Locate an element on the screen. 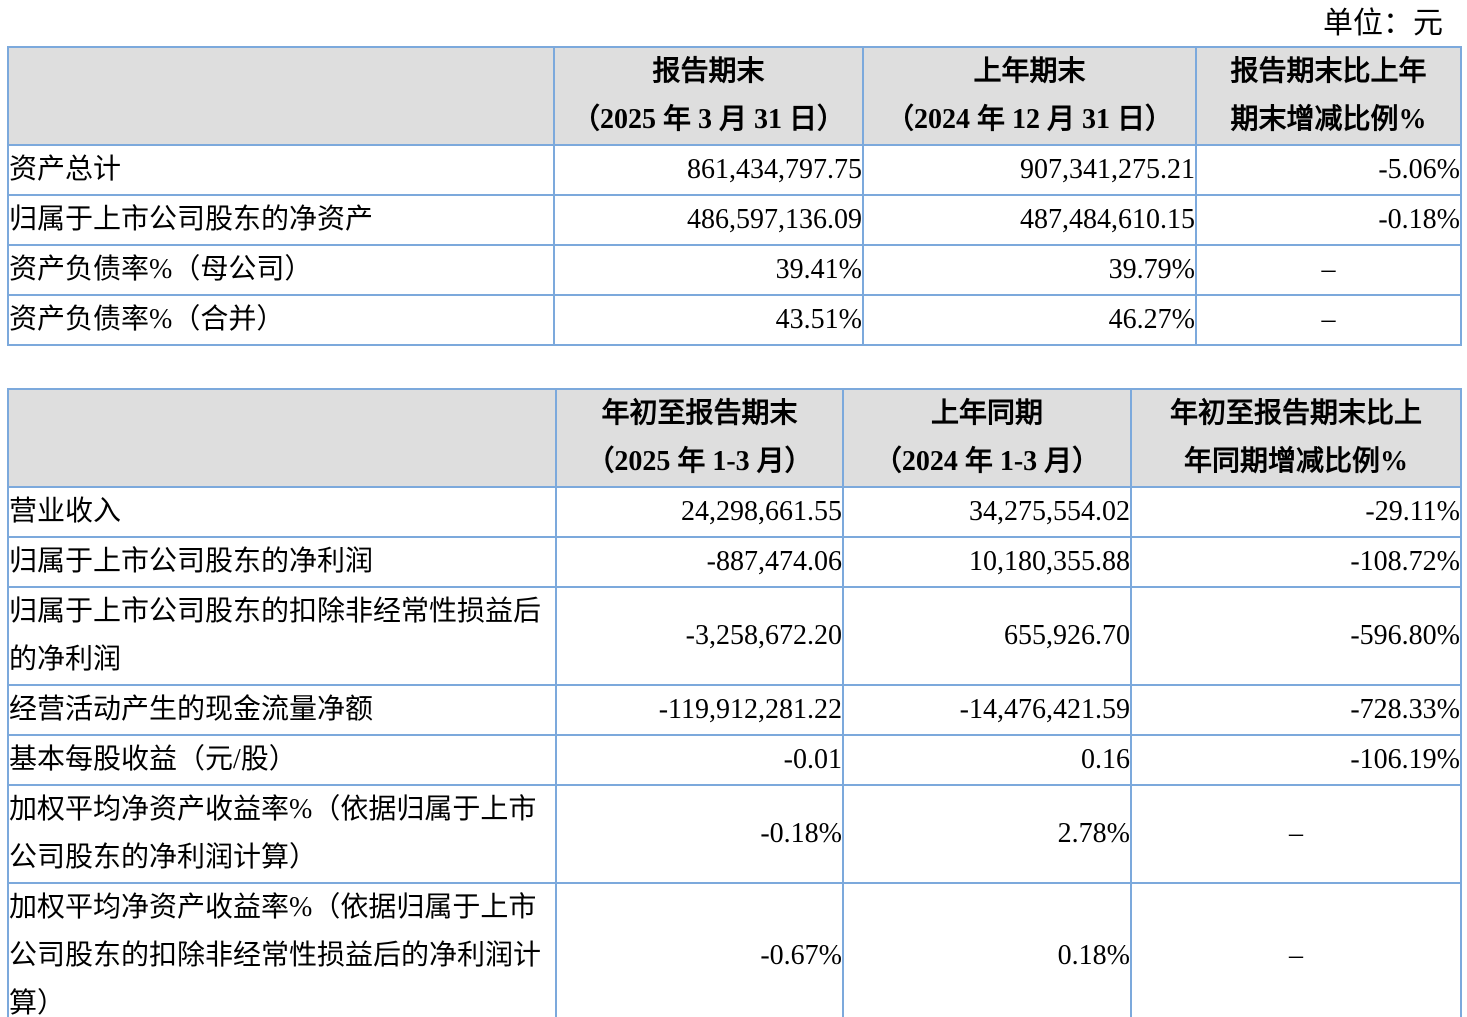 The width and height of the screenshot is (1467, 1017). value-current-period: -0.18% is located at coordinates (699, 834).